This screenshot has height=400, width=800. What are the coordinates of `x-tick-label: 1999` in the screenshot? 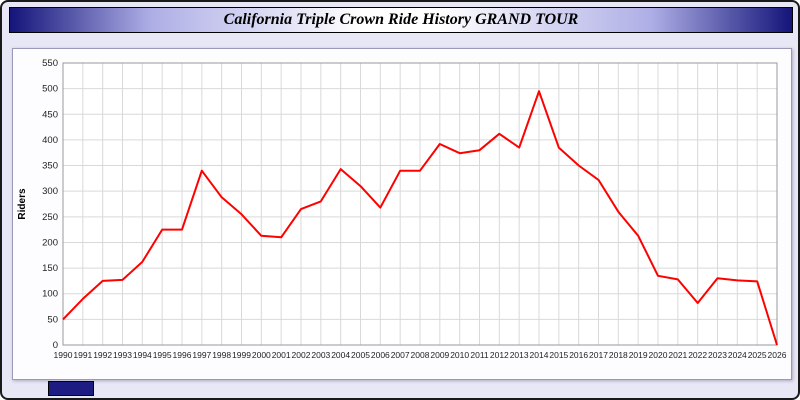 It's located at (241, 355).